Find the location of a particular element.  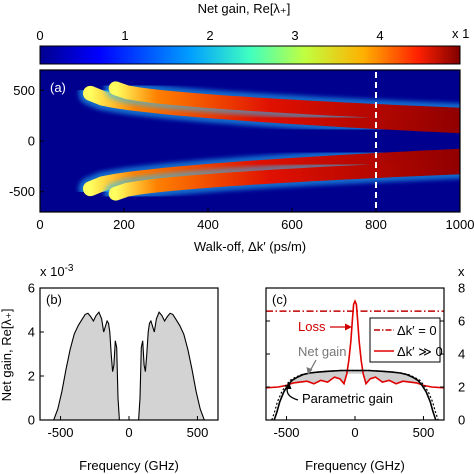

annotation-loss: Loss is located at coordinates (312, 326).